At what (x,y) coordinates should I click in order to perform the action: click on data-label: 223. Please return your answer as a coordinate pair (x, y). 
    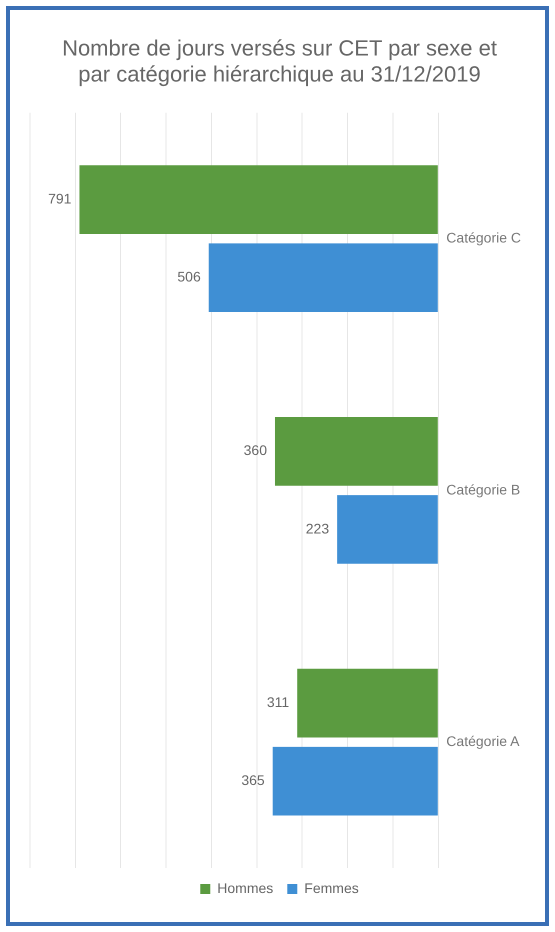
    Looking at the image, I should click on (318, 528).